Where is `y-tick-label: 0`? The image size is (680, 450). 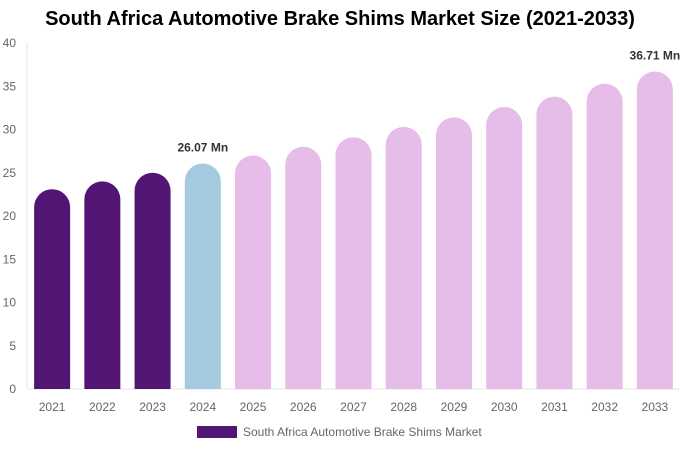 y-tick-label: 0 is located at coordinates (12, 389).